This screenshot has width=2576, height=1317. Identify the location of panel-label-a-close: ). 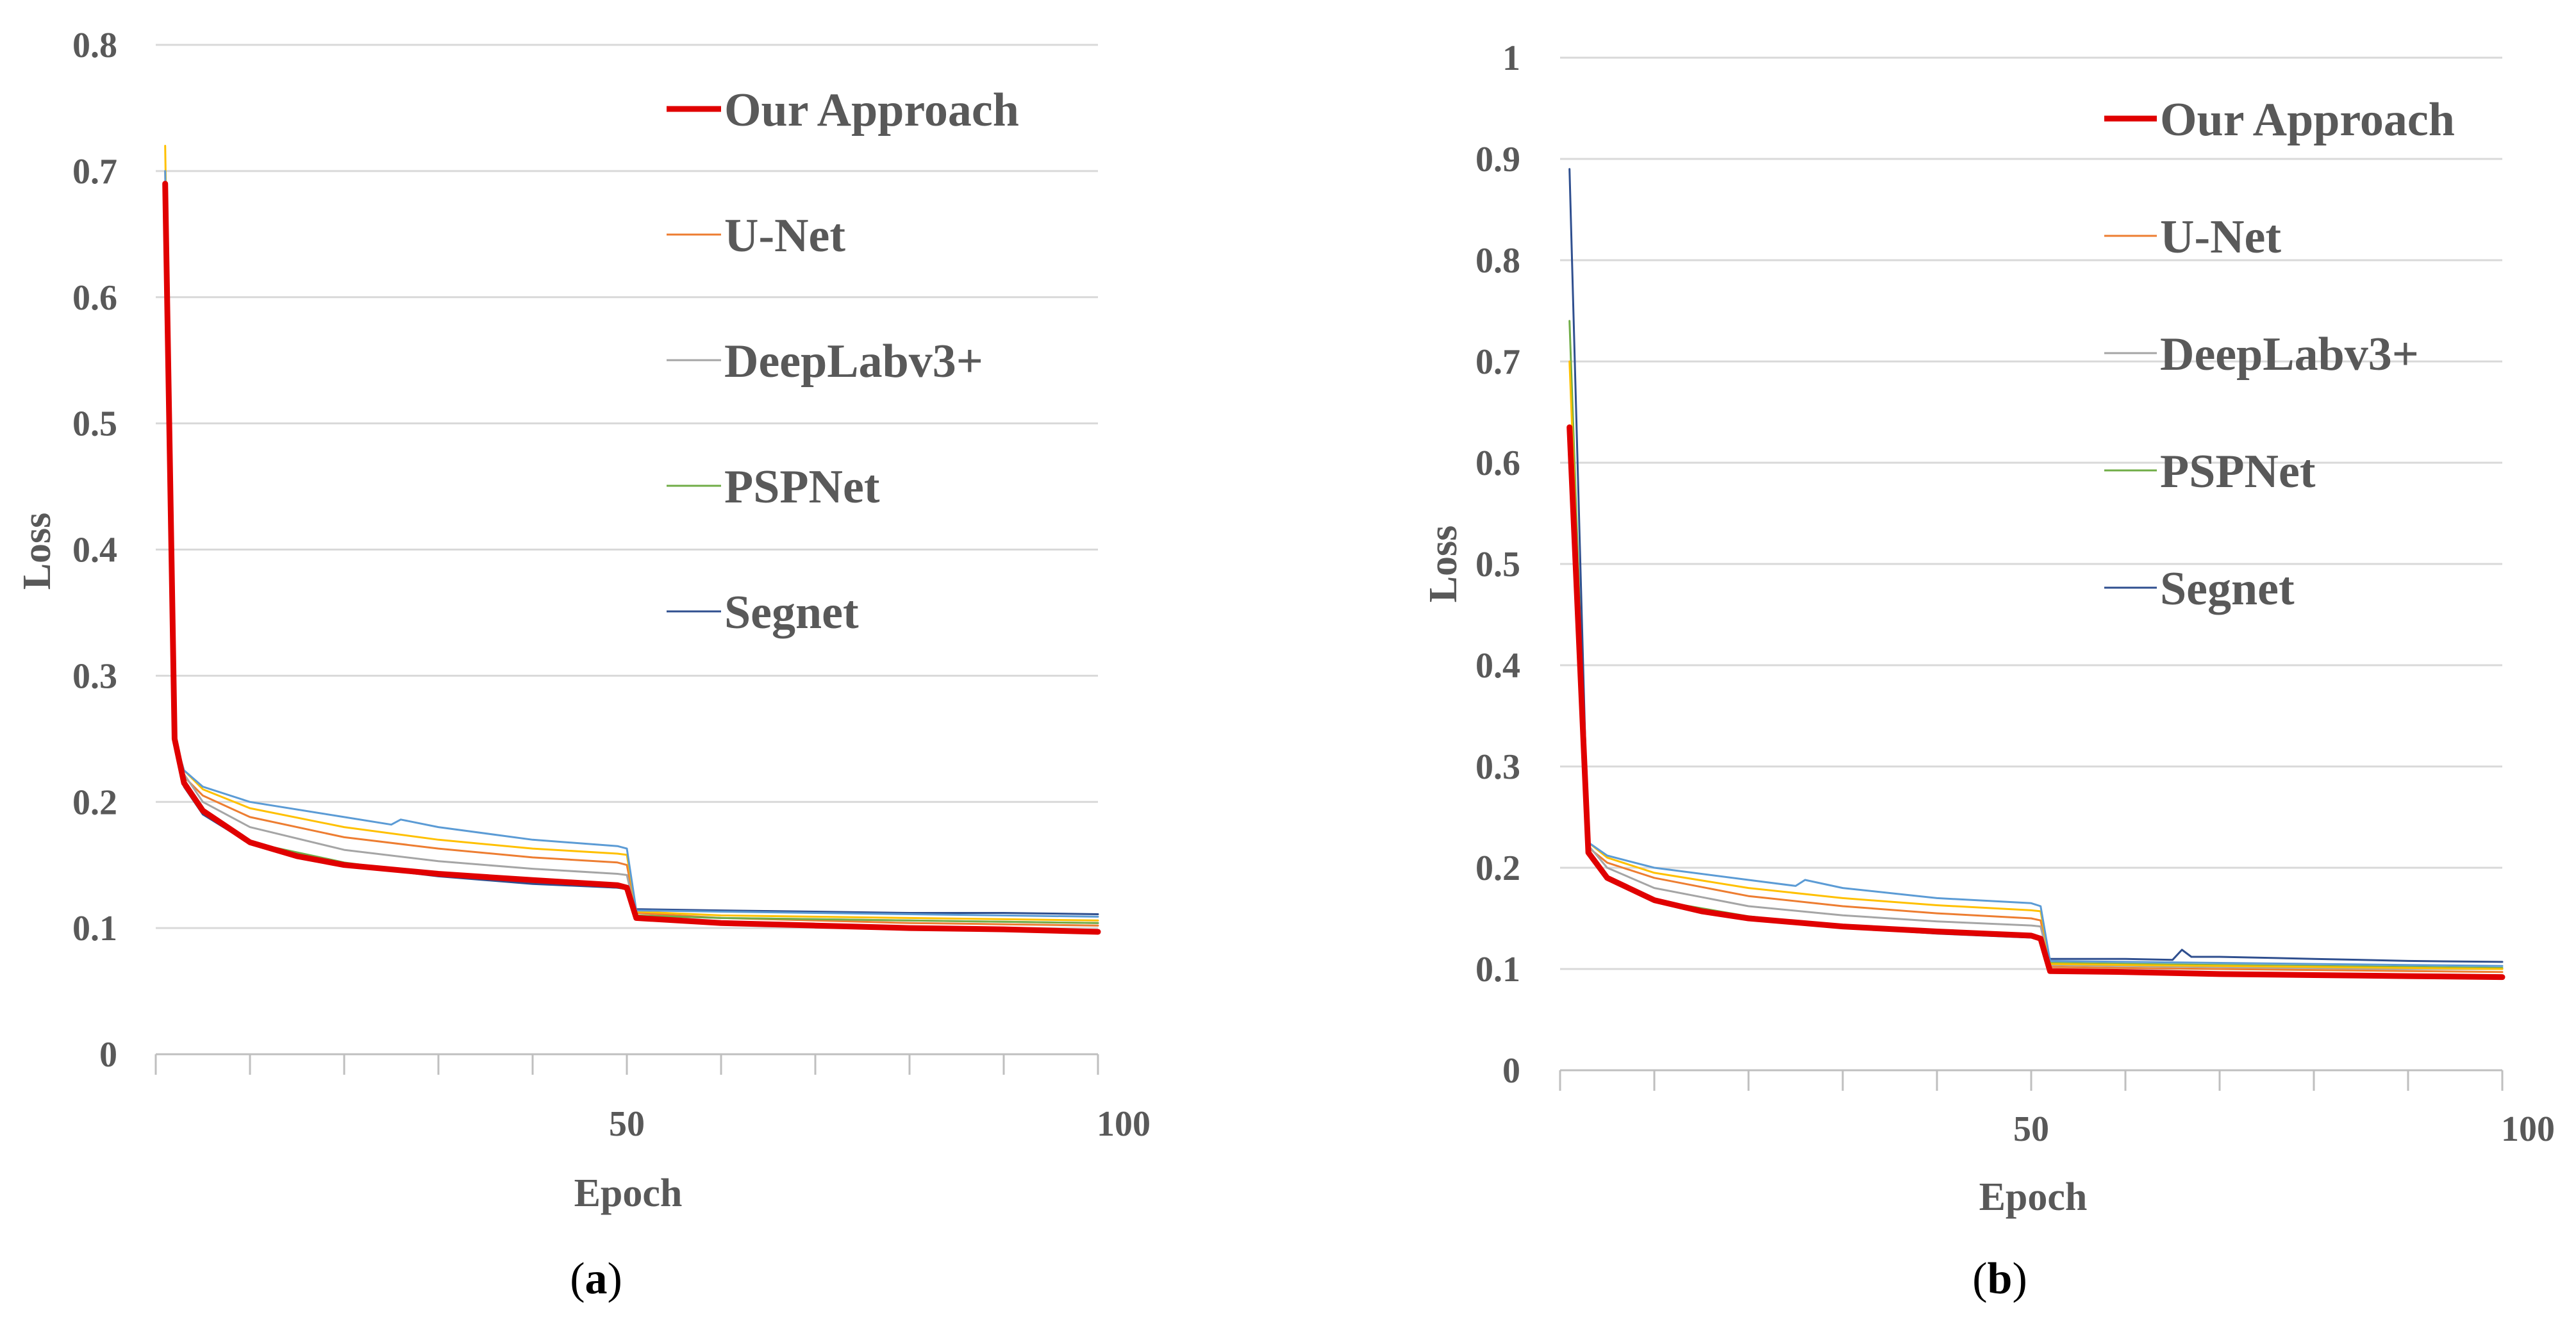
(615, 1279).